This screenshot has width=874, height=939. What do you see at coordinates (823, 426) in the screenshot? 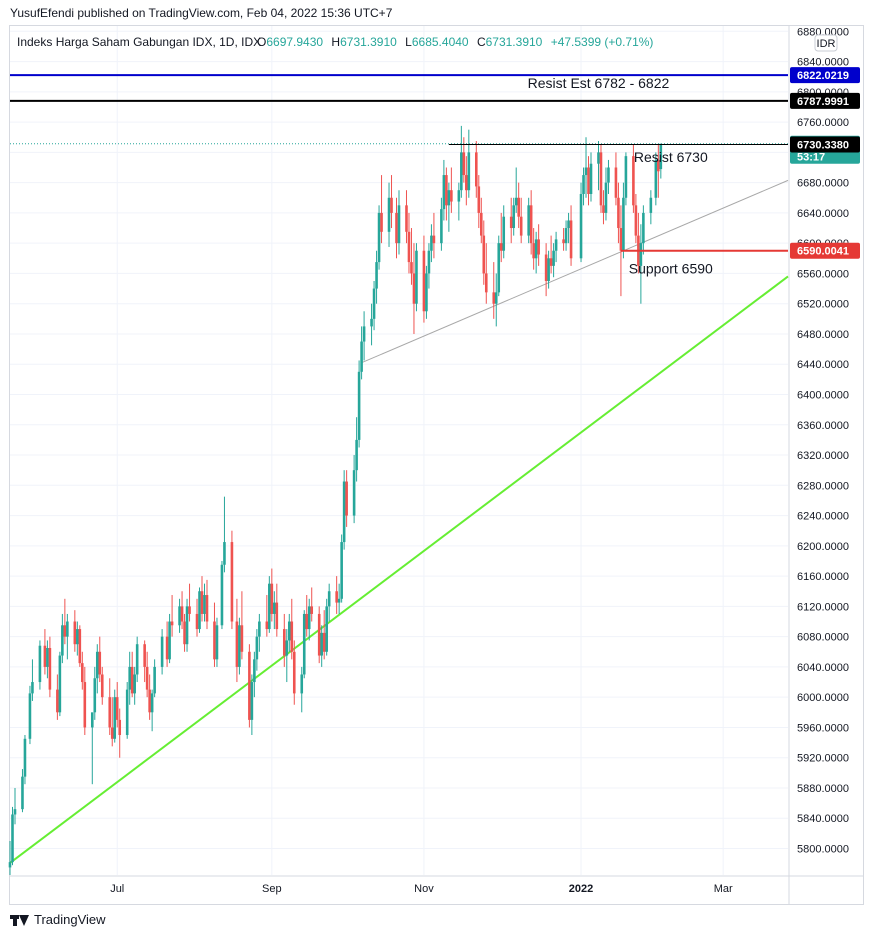
I see `y-tick-label: 6360.0000` at bounding box center [823, 426].